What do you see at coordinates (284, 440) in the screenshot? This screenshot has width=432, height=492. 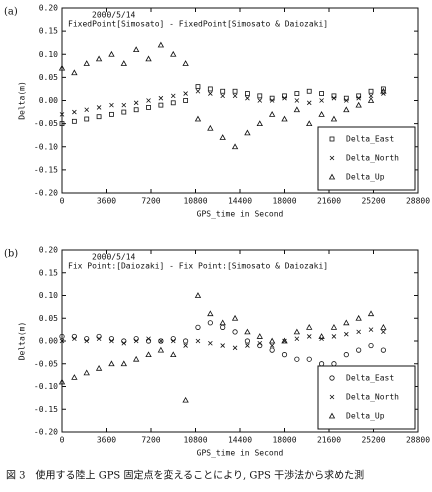 I see `x-tick-label: 18000` at bounding box center [284, 440].